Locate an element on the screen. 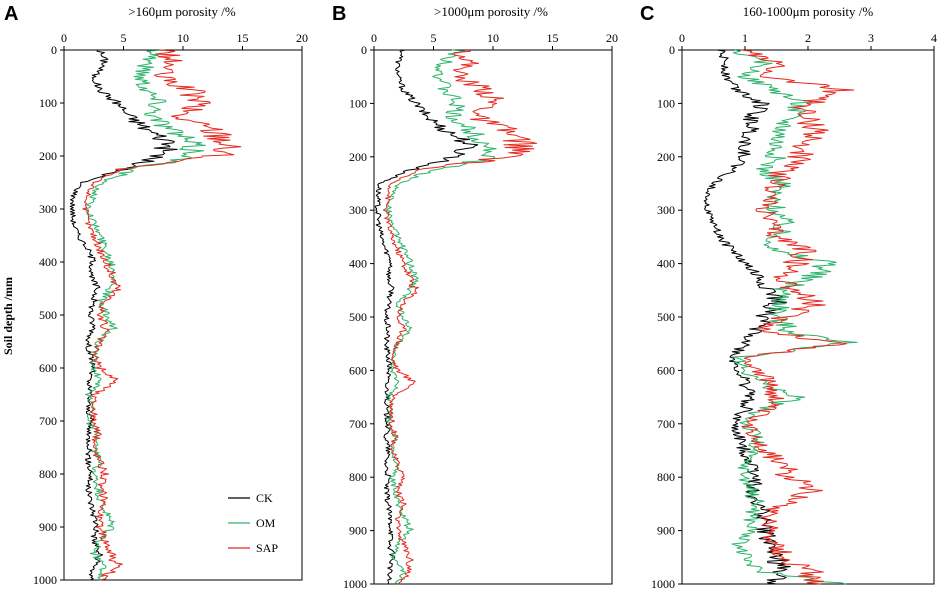  panel-b-y-ticks: 0 100 200 300 400 500 600 700 800 900 1000 is located at coordinates (358, 317).